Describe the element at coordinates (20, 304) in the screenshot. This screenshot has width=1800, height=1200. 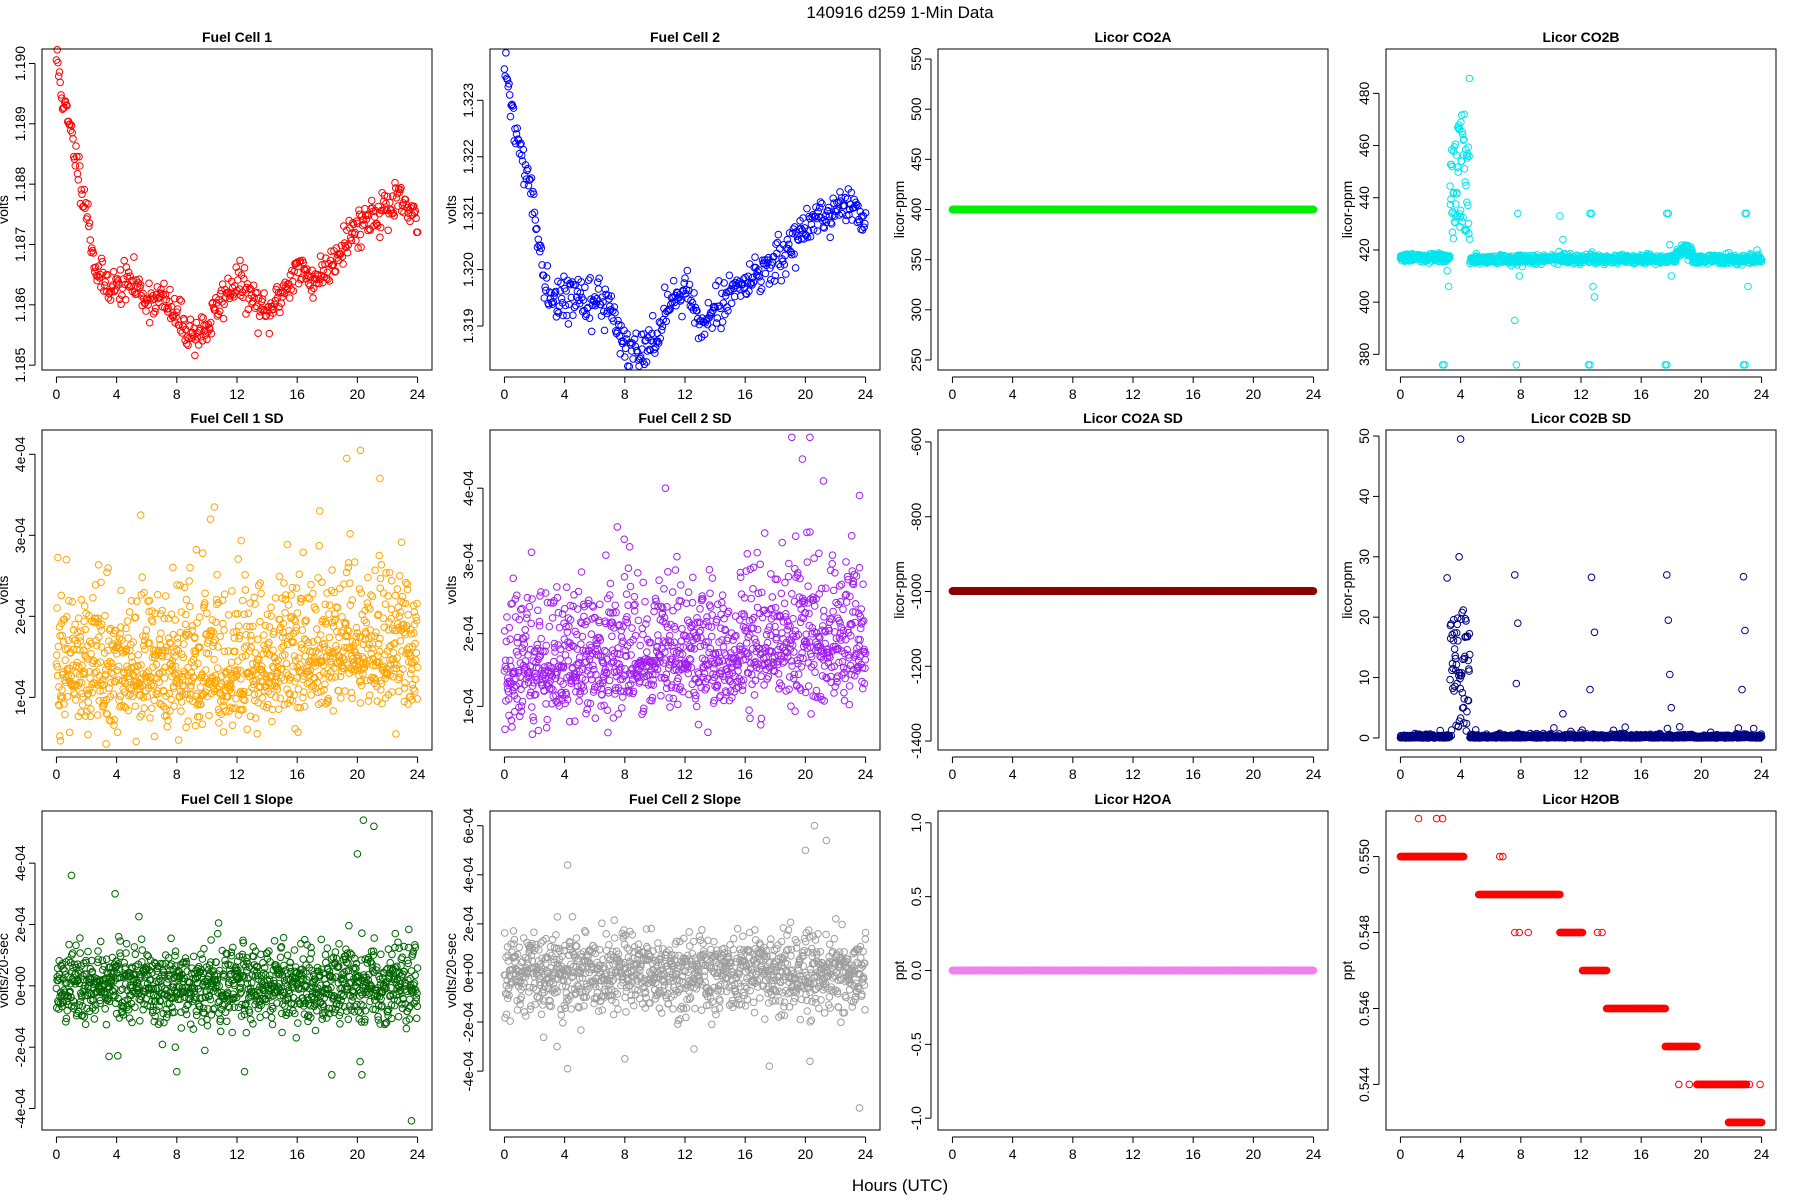
I see `y-tick-label: 1.186` at that location.